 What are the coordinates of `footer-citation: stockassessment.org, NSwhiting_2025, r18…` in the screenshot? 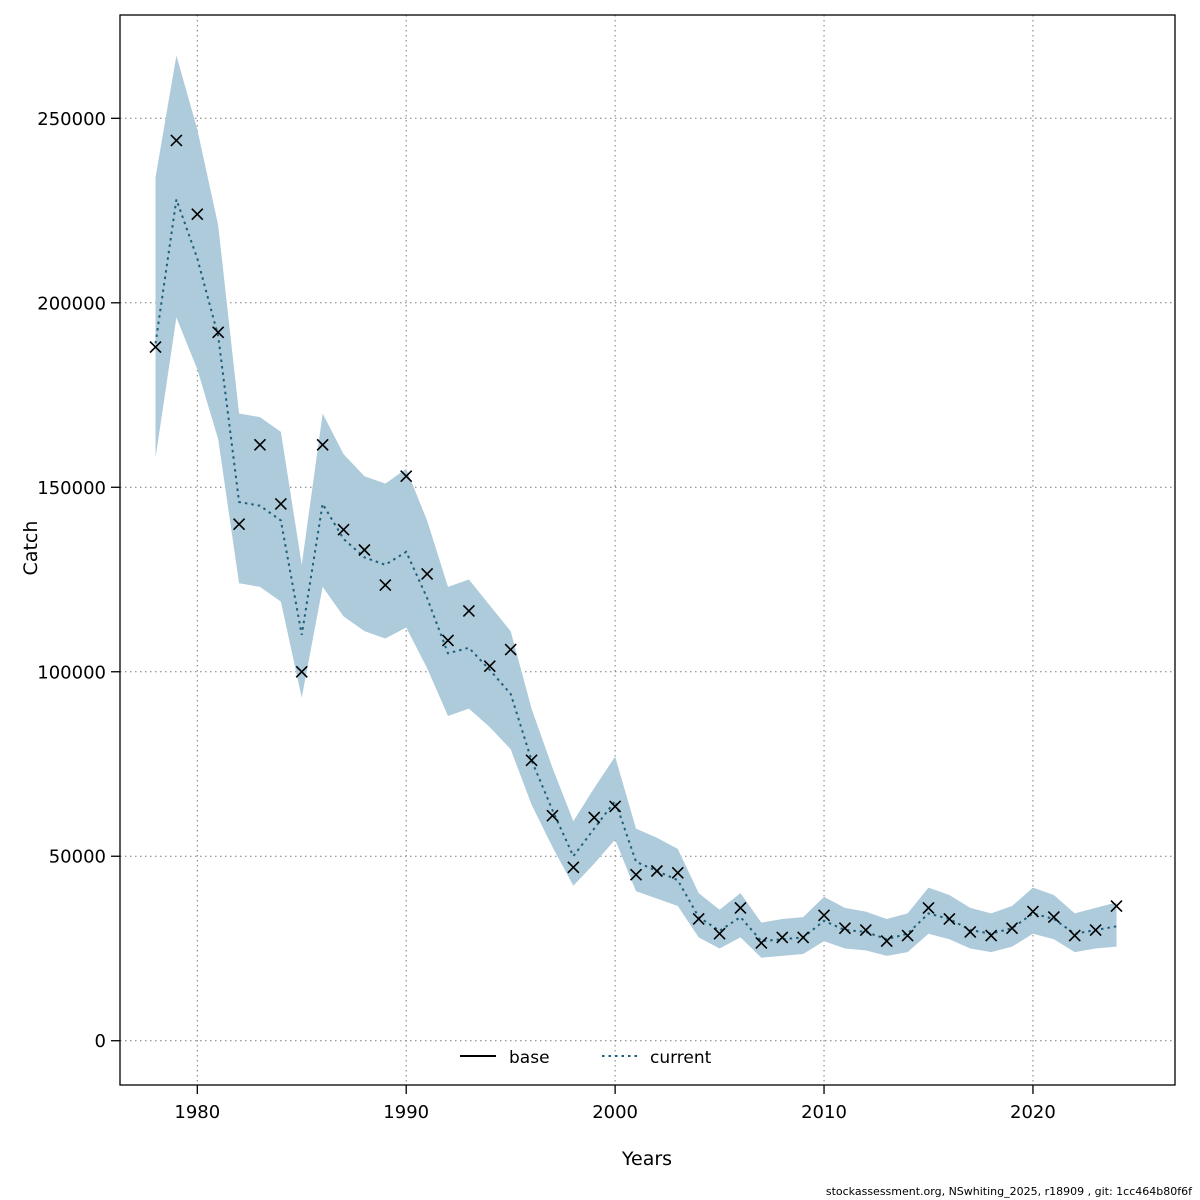 It's located at (1009, 1191).